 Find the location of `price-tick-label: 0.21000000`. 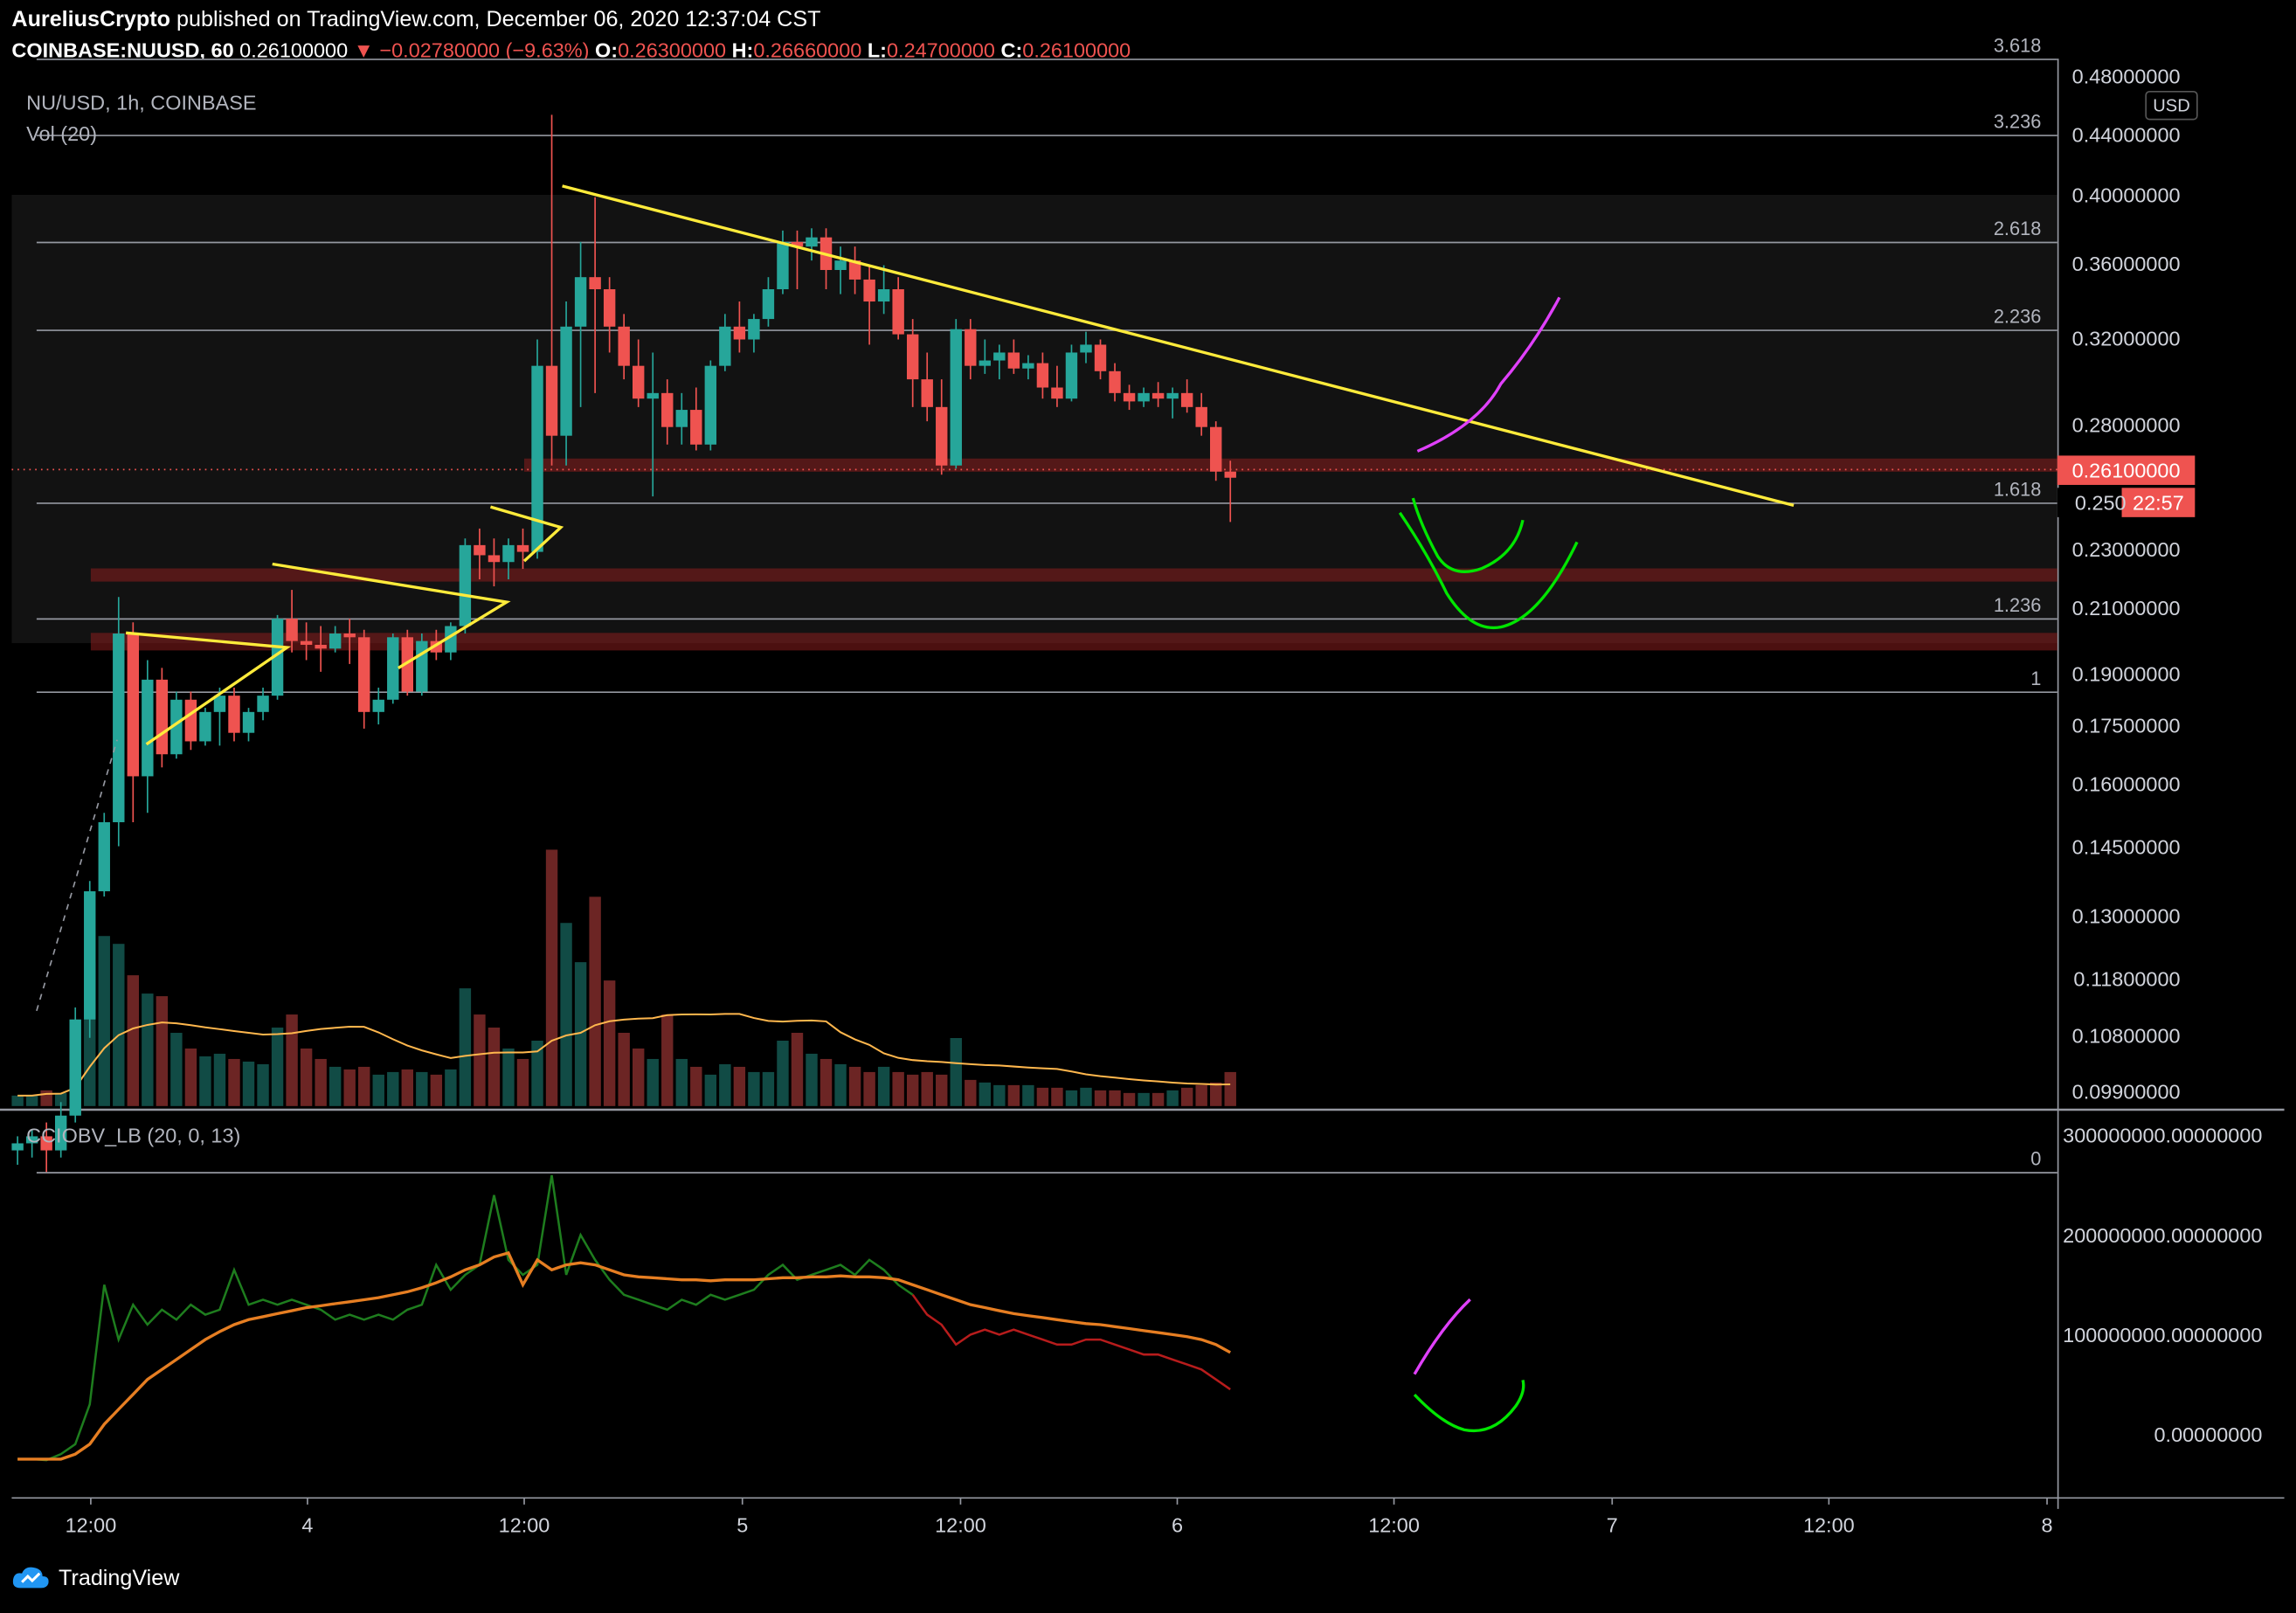

price-tick-label: 0.21000000 is located at coordinates (2126, 608).